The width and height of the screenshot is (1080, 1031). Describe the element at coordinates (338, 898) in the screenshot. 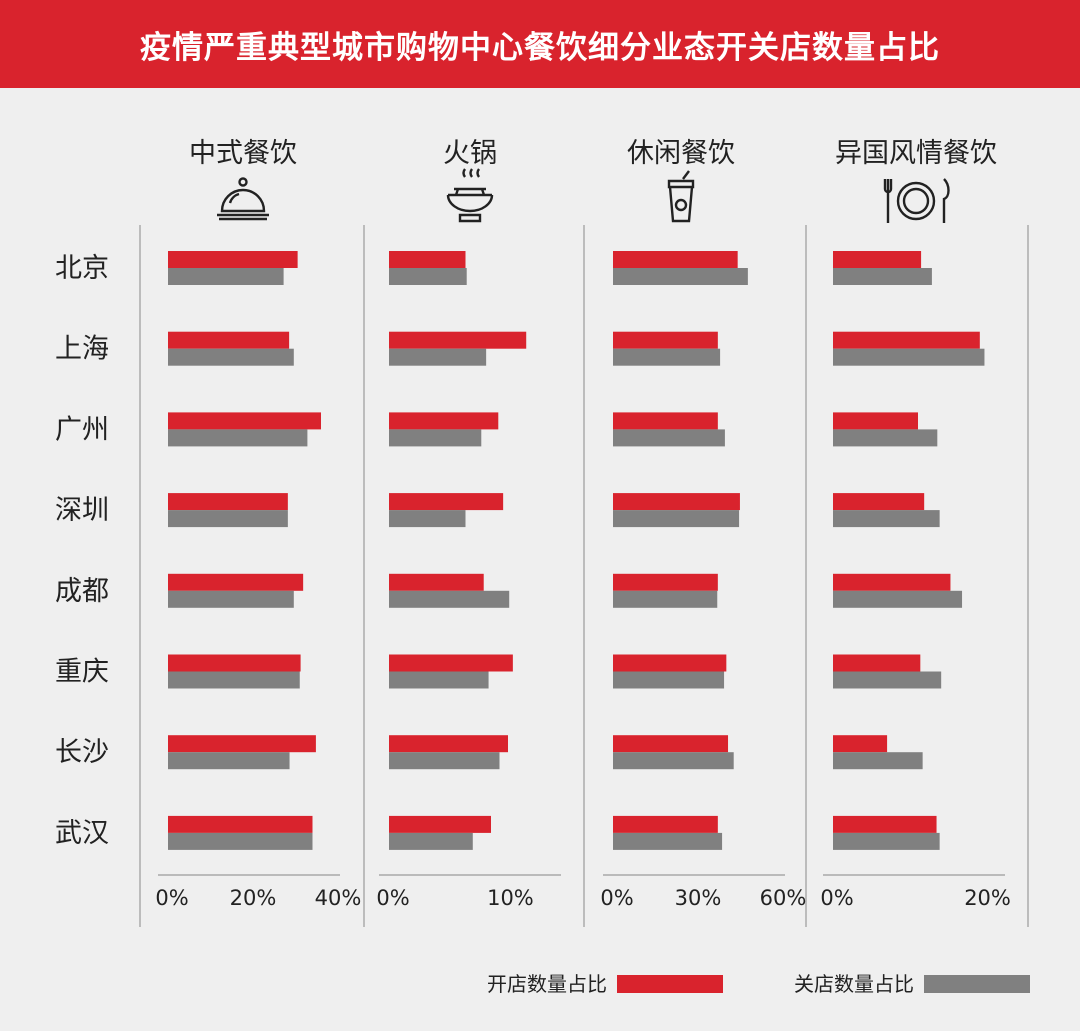

I see `x-tick-label: 40%` at that location.